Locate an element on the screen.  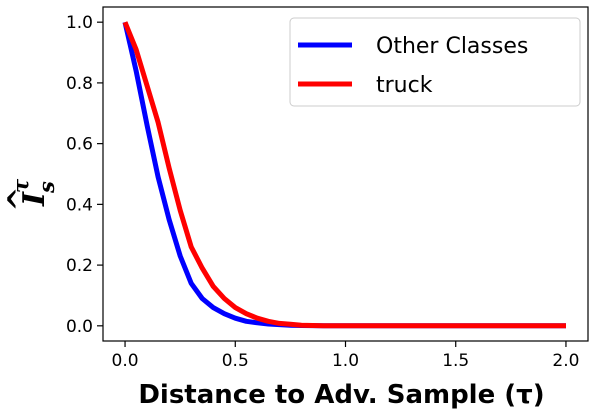
legend: Other Classes truck is located at coordinates (435, 62).